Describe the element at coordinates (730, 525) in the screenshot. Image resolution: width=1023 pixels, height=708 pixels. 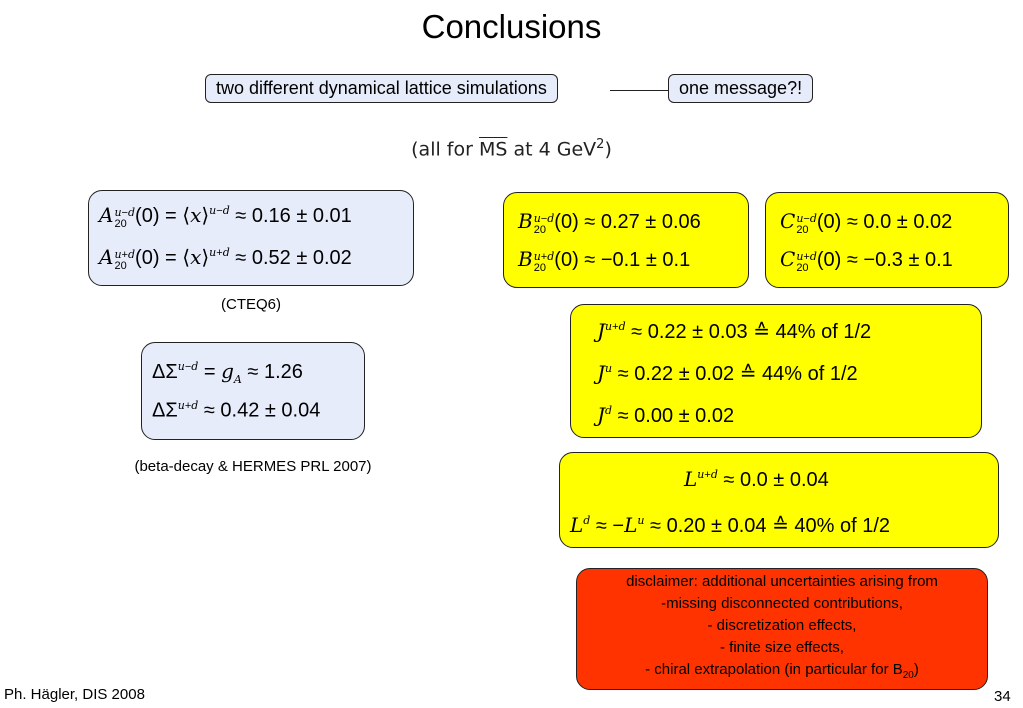
I see `l-d: Ld ≈ −Lu ≈ 0.20 ± 0.04 ≙ 40% of 1/2` at that location.